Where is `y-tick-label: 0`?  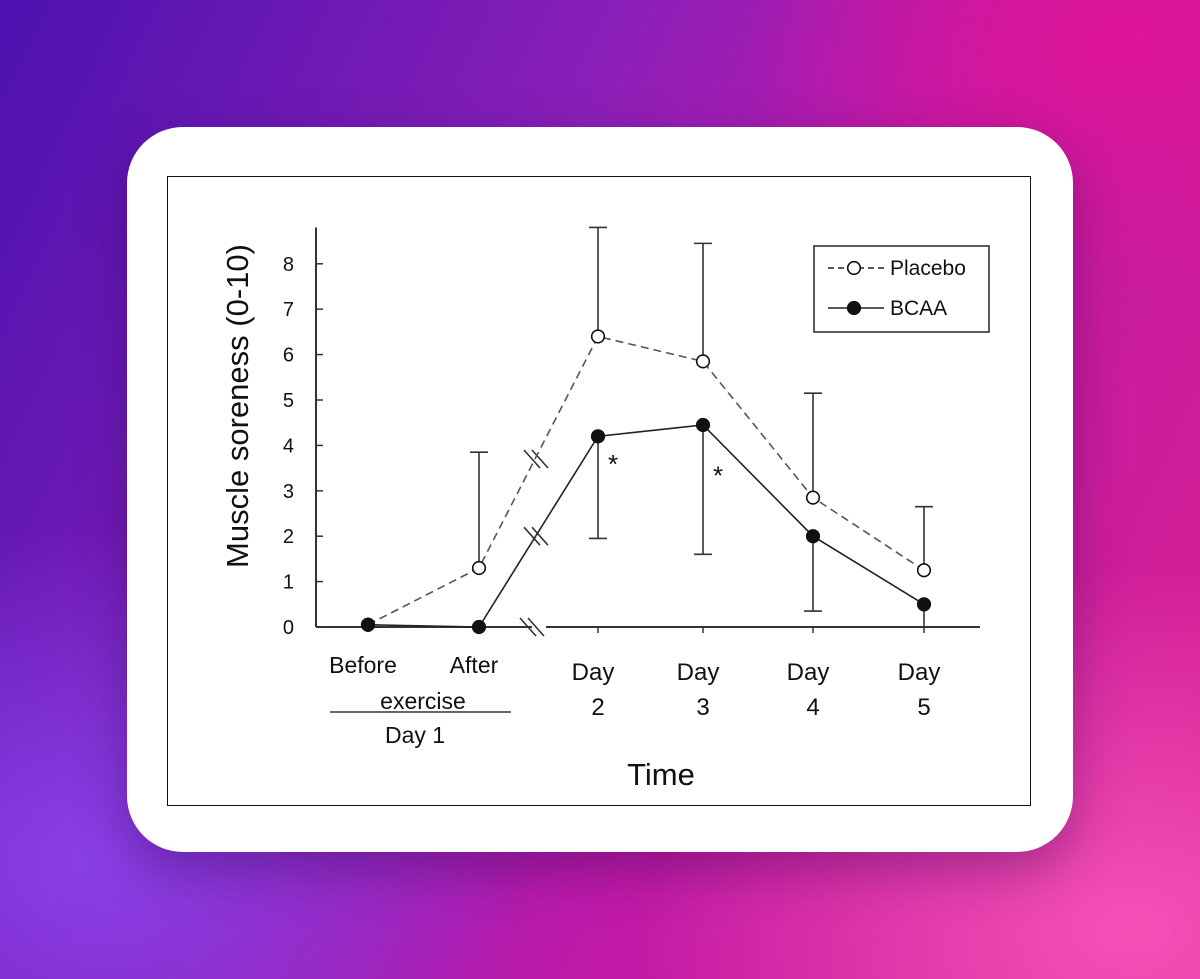 y-tick-label: 0 is located at coordinates (288, 628).